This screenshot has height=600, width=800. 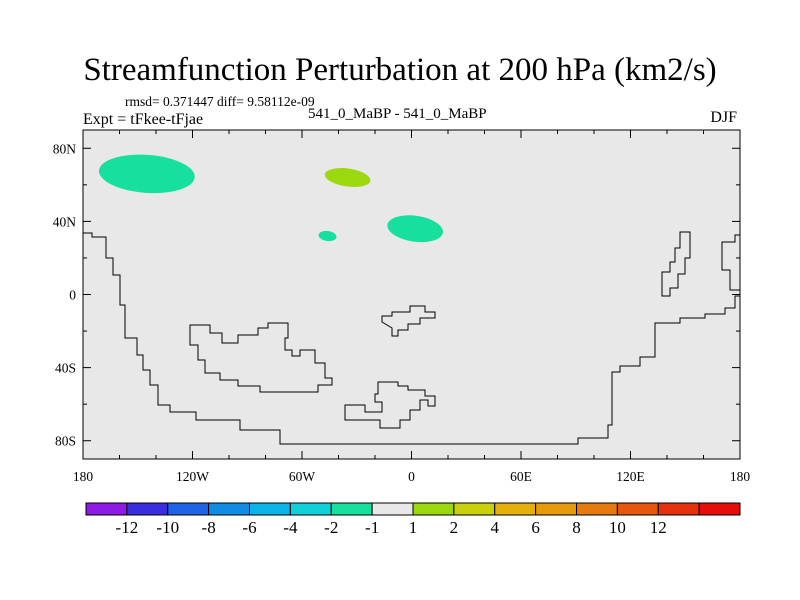 What do you see at coordinates (454, 527) in the screenshot?
I see `colorbar-label: 2` at bounding box center [454, 527].